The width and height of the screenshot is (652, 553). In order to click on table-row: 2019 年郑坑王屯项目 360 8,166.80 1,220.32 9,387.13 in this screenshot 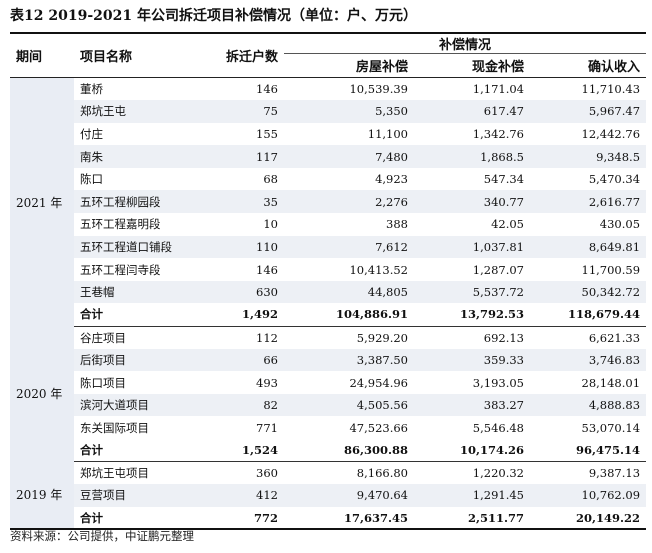, I will do `click(328, 496)`.